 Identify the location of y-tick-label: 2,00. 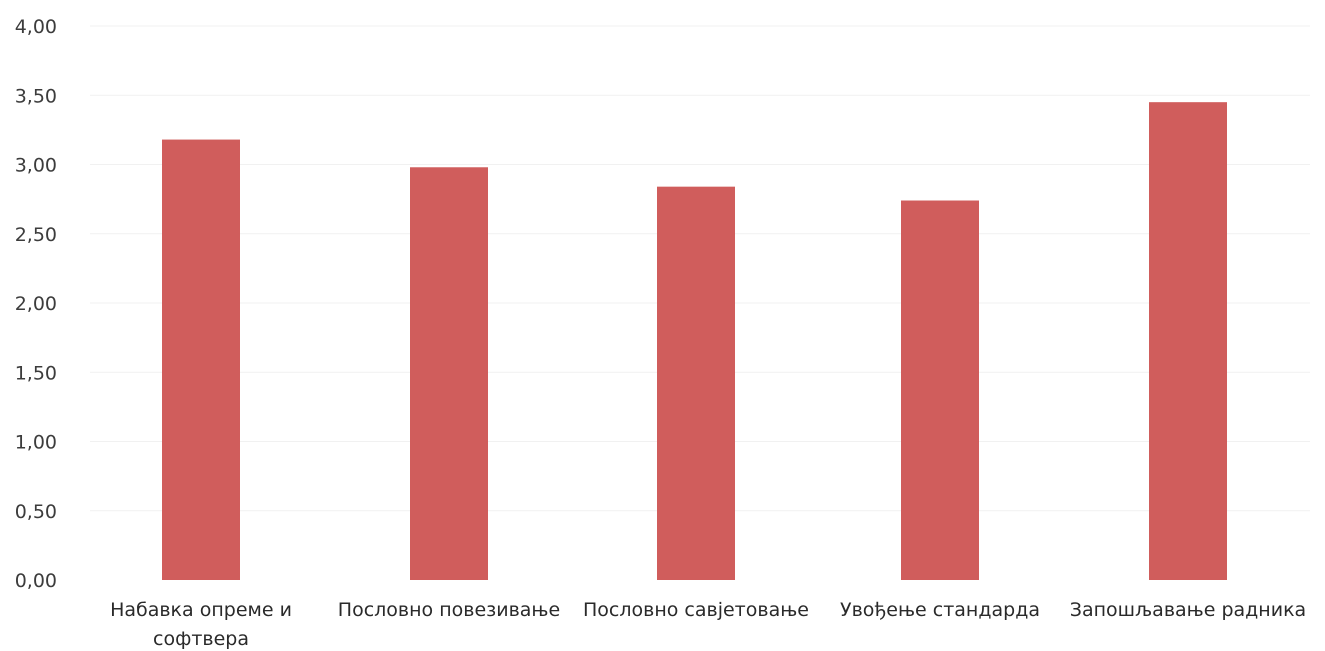
(36, 304).